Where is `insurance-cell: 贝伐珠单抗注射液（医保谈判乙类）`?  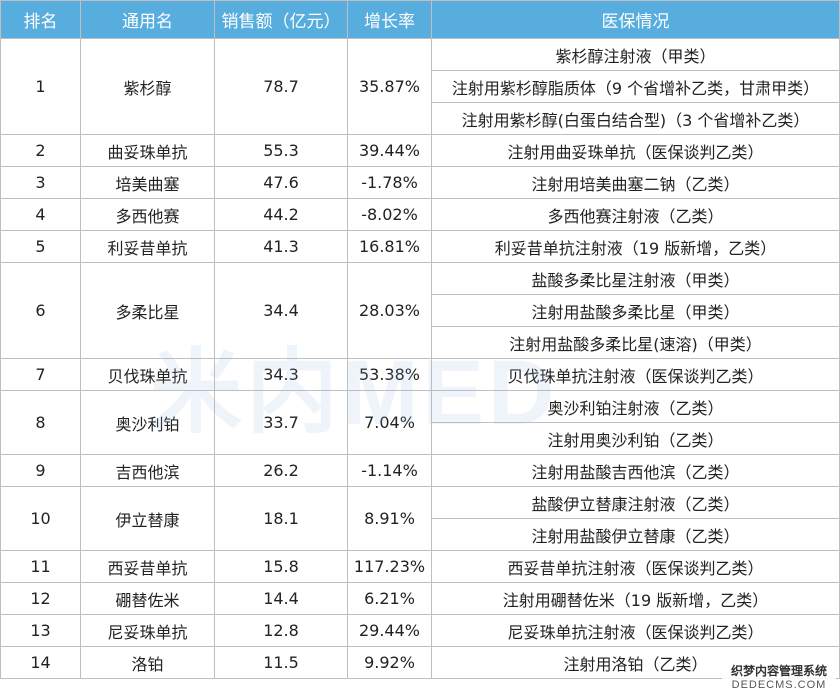
insurance-cell: 贝伐珠单抗注射液（医保谈判乙类） is located at coordinates (635, 374).